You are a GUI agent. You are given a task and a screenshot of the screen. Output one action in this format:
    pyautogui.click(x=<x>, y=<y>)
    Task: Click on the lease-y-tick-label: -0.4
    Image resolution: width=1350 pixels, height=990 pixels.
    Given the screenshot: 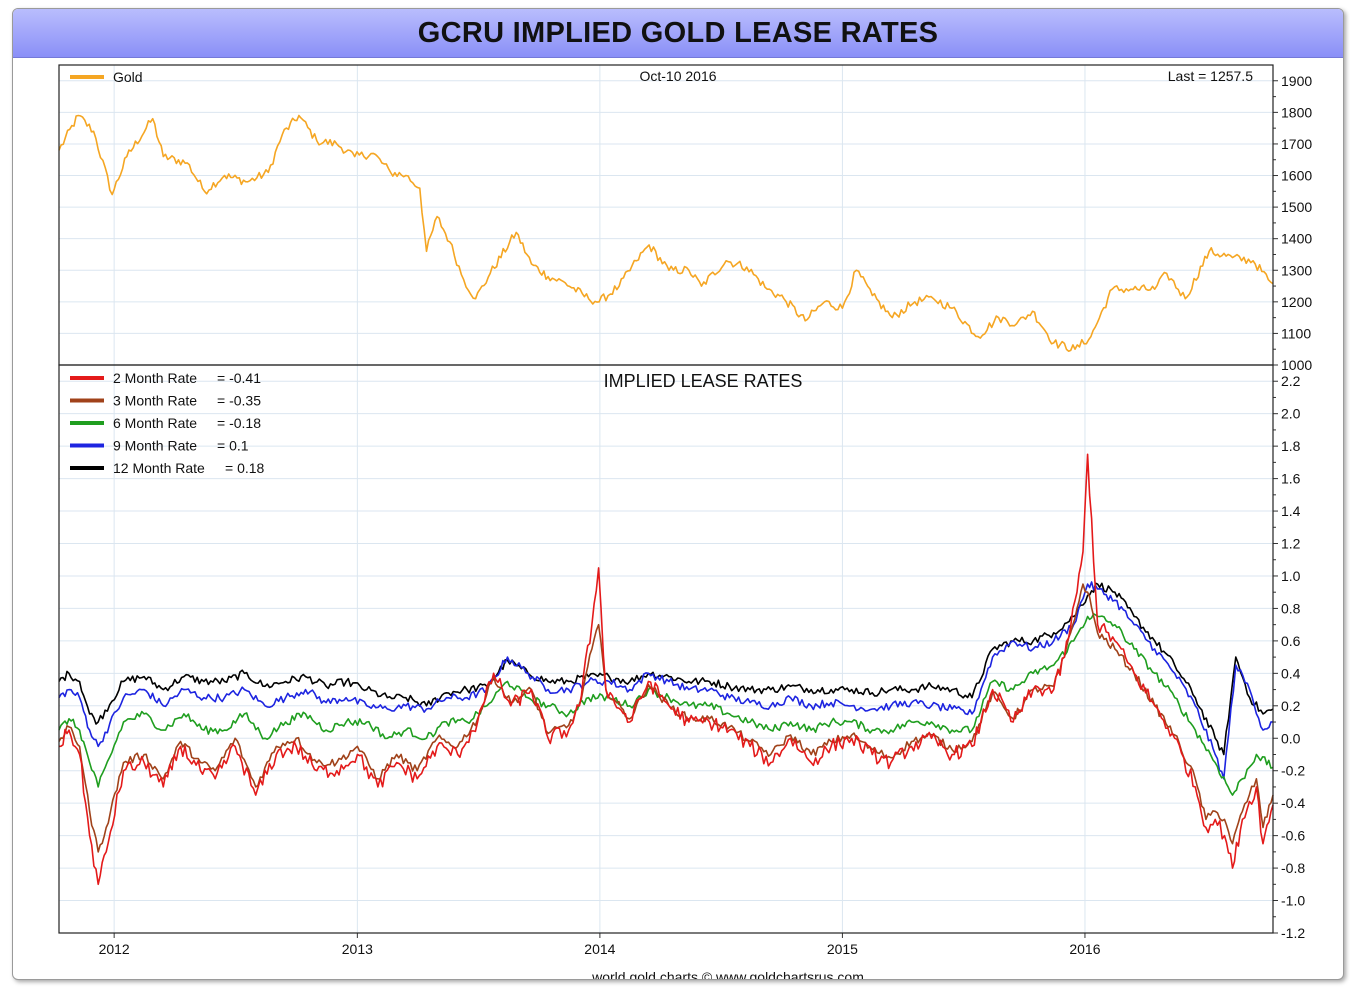 What is the action you would take?
    pyautogui.click(x=1293, y=803)
    